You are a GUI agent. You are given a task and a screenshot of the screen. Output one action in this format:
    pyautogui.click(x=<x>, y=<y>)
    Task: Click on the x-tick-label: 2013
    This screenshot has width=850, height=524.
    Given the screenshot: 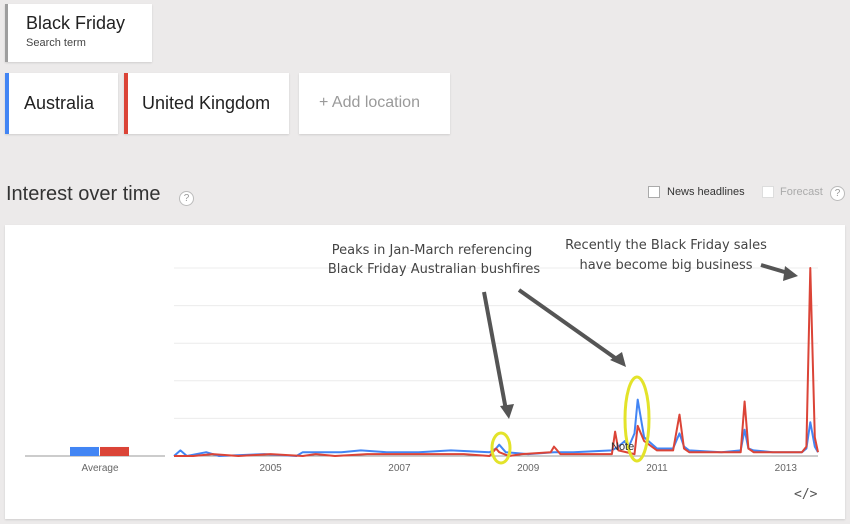 What is the action you would take?
    pyautogui.click(x=786, y=468)
    